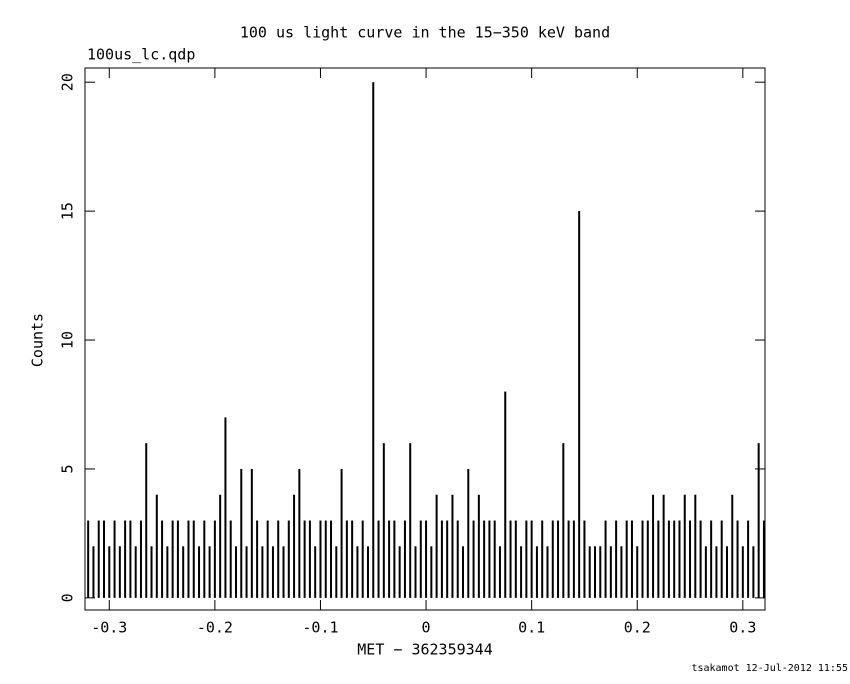 The image size is (850, 684). What do you see at coordinates (426, 628) in the screenshot?
I see `x-tick-label: 0` at bounding box center [426, 628].